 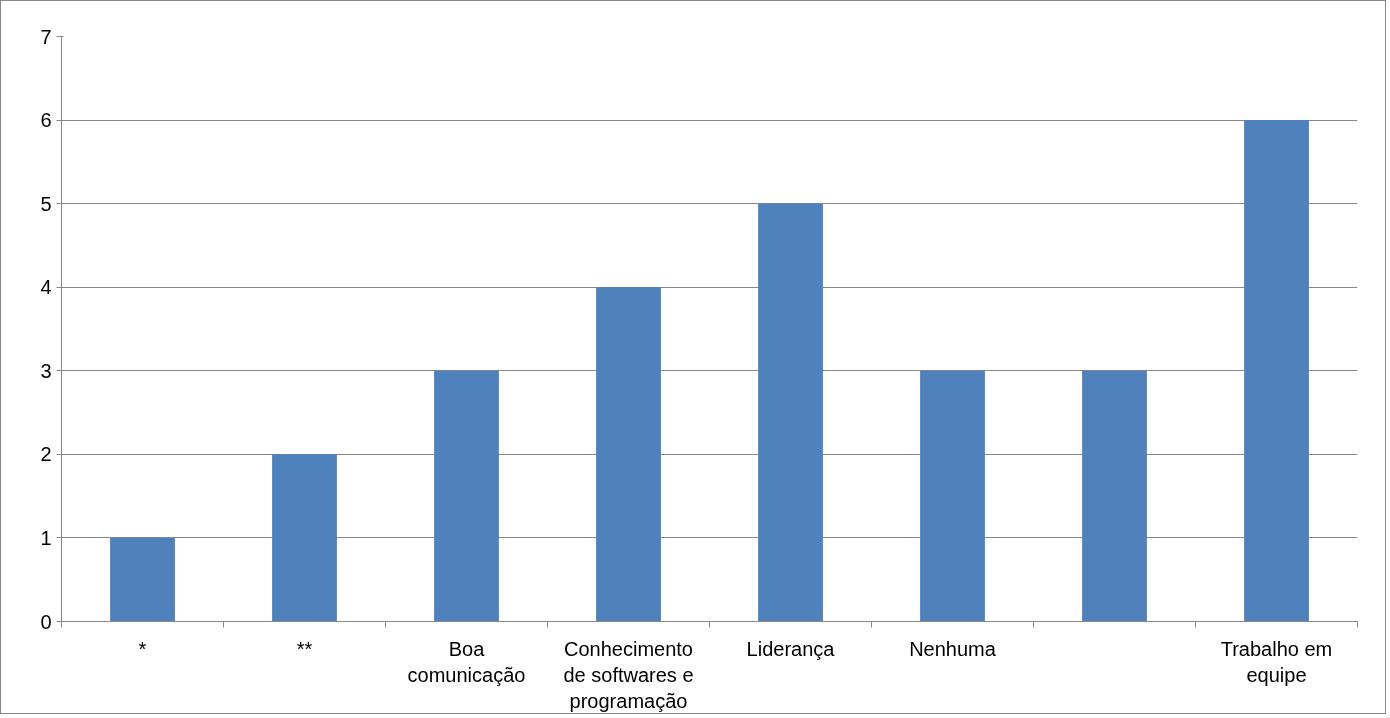 I want to click on x-tick-label: Trabalho em equipe, so click(x=1276, y=661).